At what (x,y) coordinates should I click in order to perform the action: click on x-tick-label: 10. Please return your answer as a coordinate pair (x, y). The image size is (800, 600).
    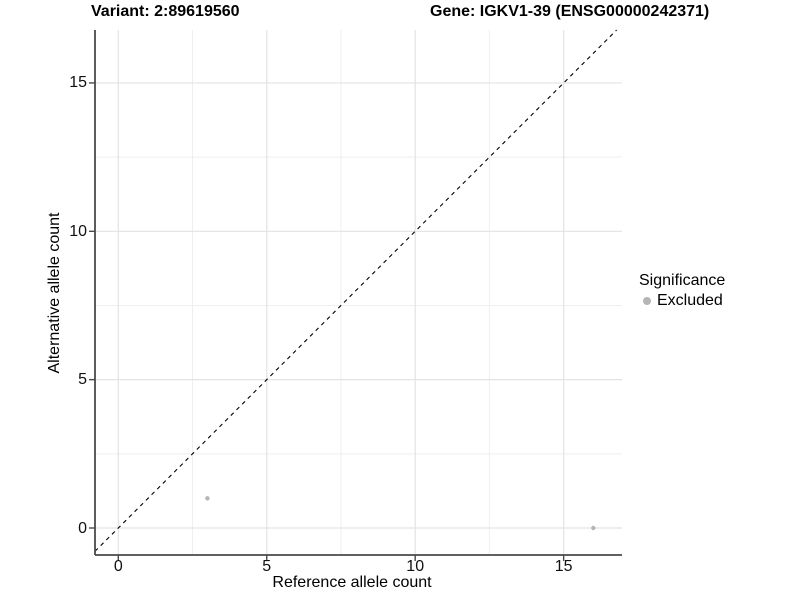
    Looking at the image, I should click on (415, 566).